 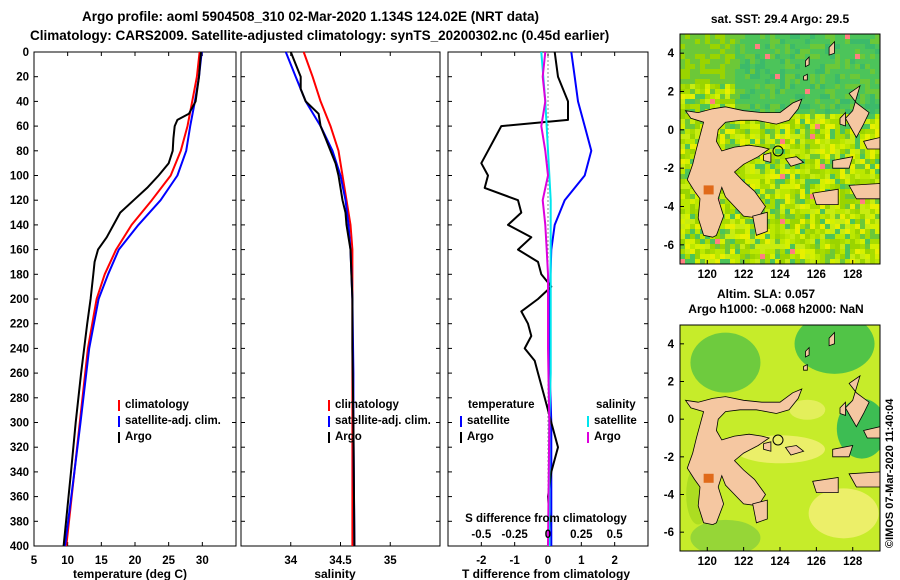 What do you see at coordinates (853, 562) in the screenshot?
I see `map-x-tick-label: 128` at bounding box center [853, 562].